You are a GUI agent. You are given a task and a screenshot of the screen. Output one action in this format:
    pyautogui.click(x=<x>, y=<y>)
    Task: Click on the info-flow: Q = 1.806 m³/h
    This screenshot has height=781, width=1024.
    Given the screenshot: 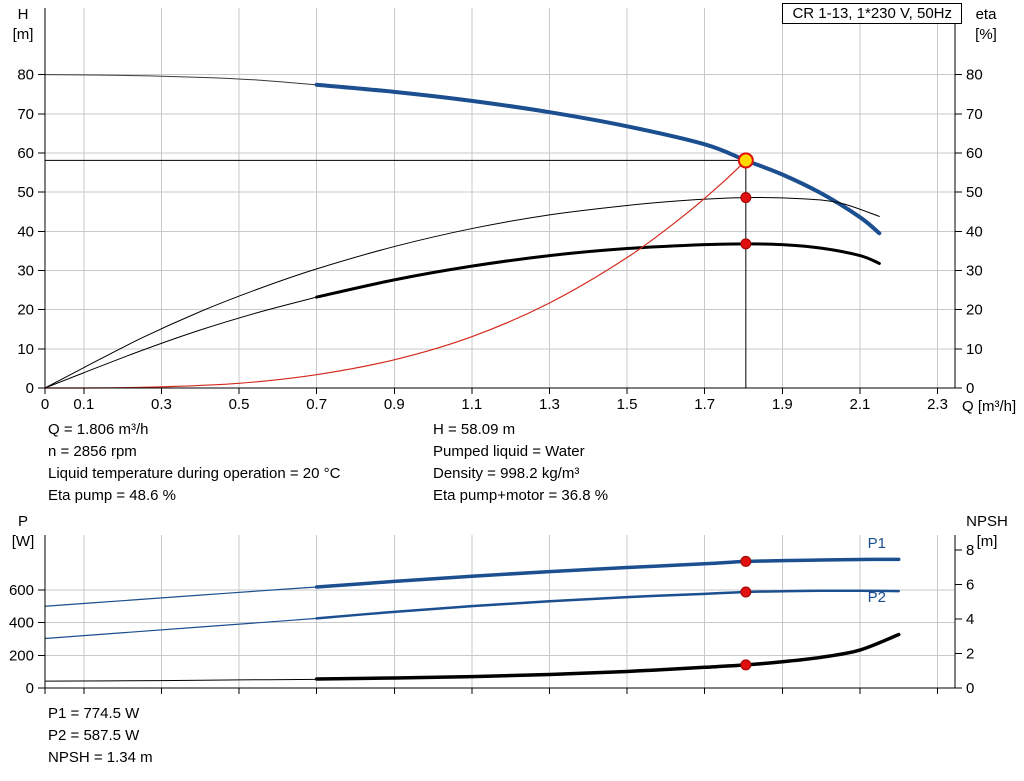 What is the action you would take?
    pyautogui.click(x=98, y=429)
    